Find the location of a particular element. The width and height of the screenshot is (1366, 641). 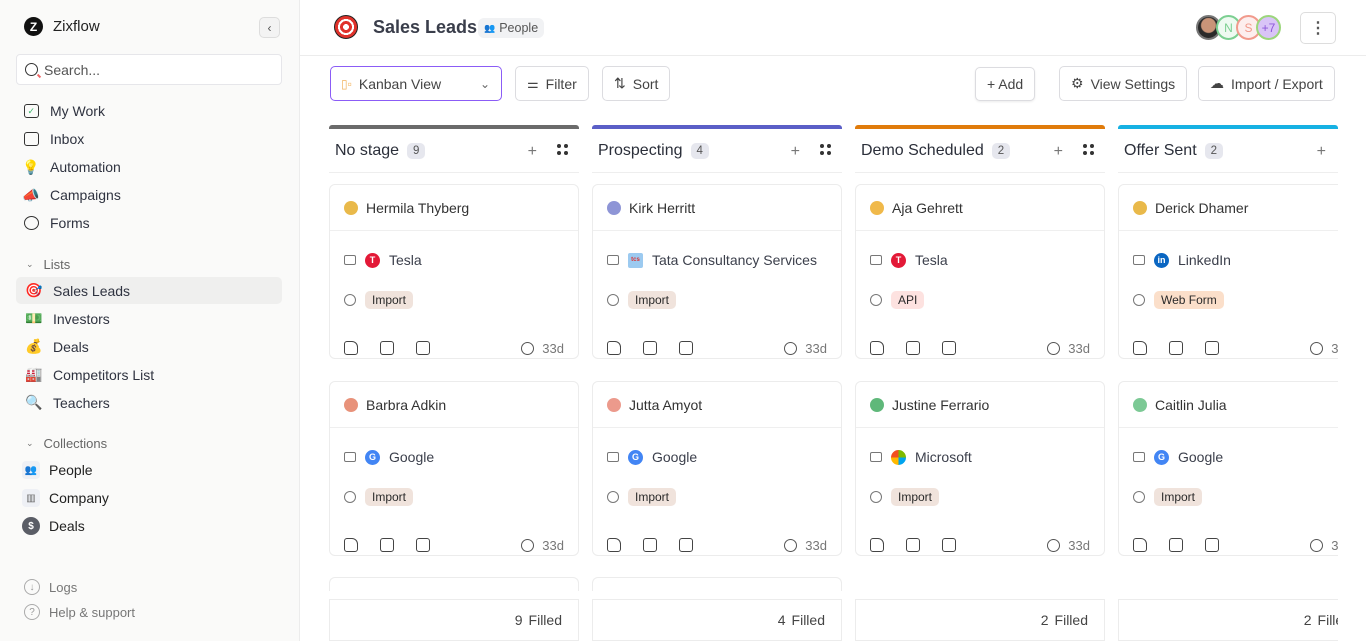

view-settings-button: ⚙ View Settings is located at coordinates (1123, 83).